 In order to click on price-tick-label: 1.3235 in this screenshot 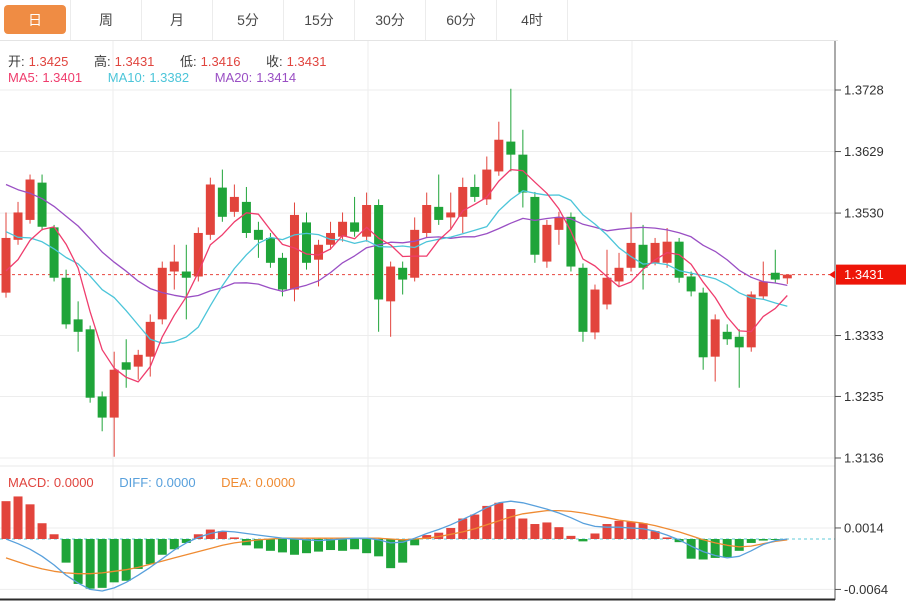, I will do `click(864, 396)`.